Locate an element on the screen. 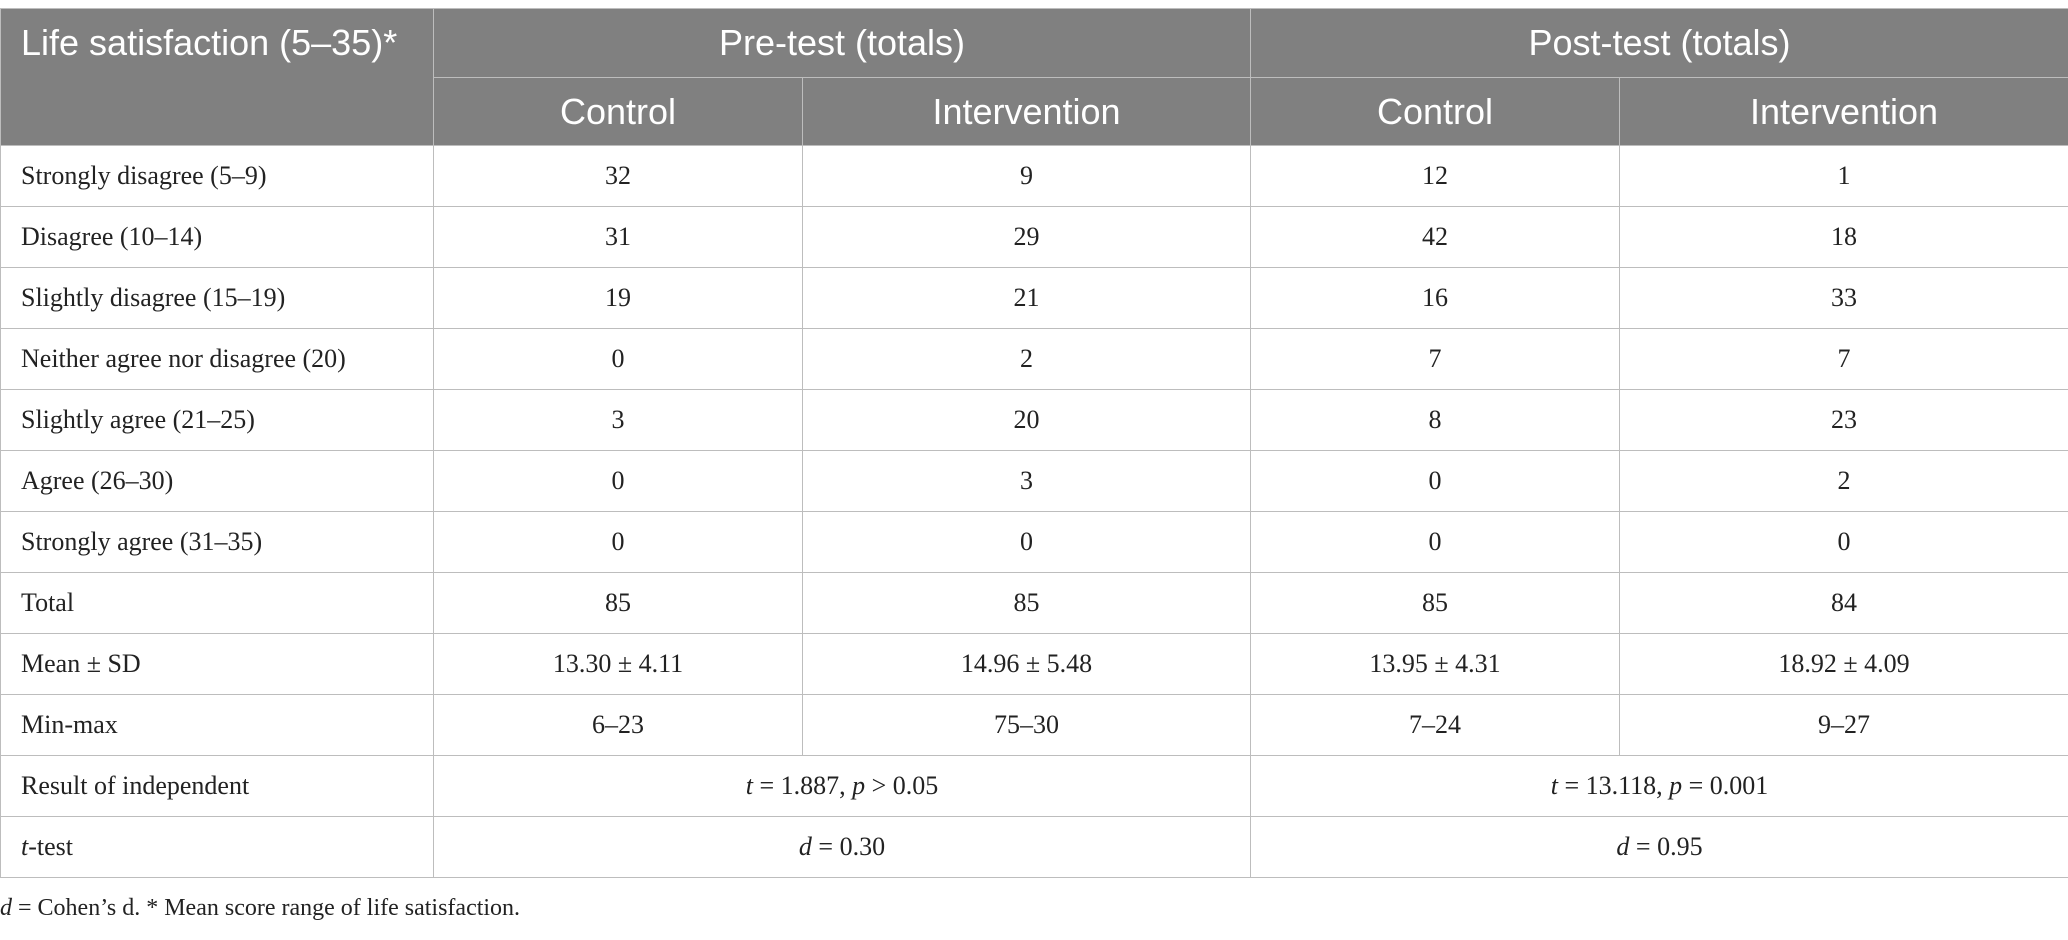 The image size is (2068, 940). table-row: Neither agree nor disagree (20) 0 2 7 7 is located at coordinates (1034, 359).